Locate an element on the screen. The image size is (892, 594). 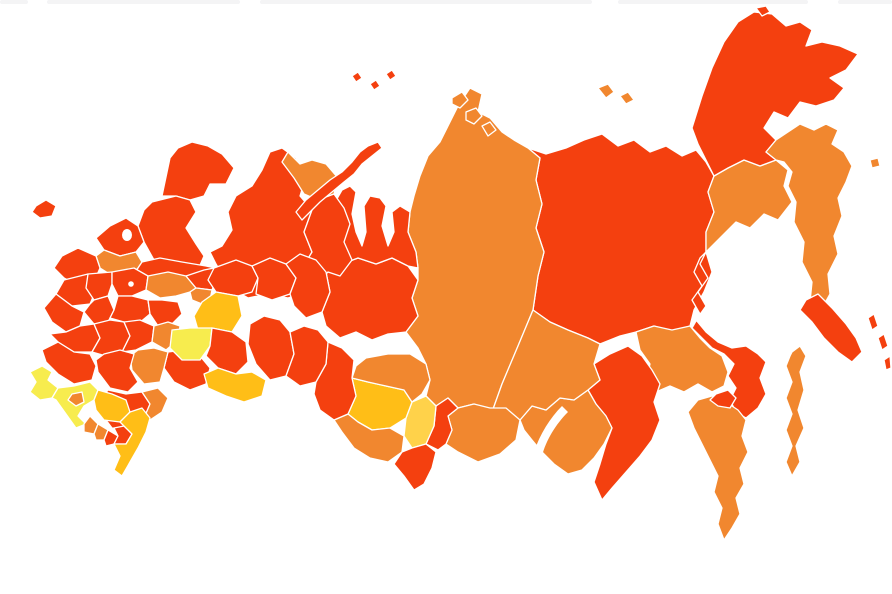
moscow-city-cutout is located at coordinates (131, 284).